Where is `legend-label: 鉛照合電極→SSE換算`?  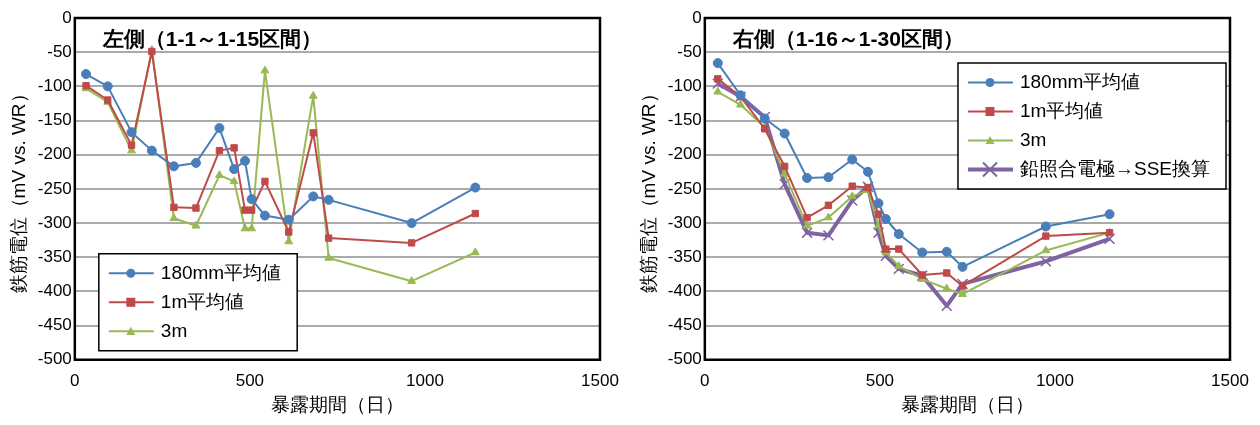
legend-label: 鉛照合電極→SSE換算 is located at coordinates (1115, 168).